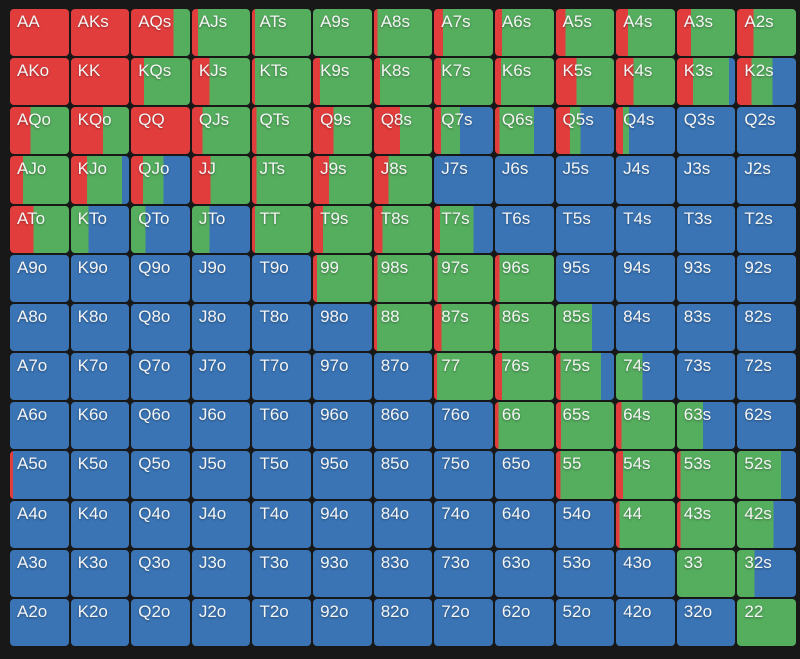  Describe the element at coordinates (100, 180) in the screenshot. I see `hand-cell-KJo: KJo` at that location.